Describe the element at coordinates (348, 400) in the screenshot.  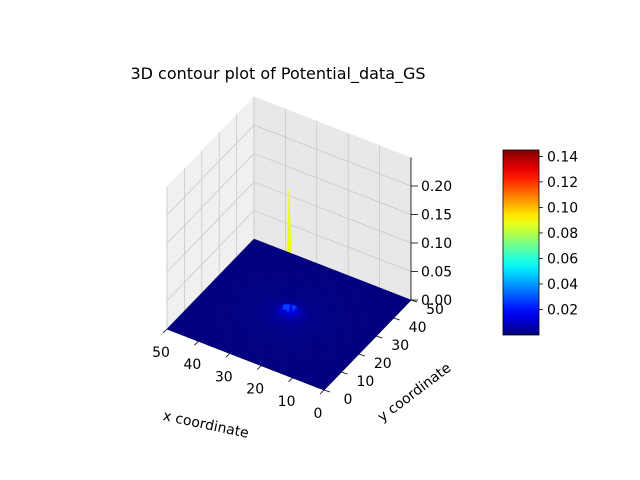
I see `y-tick-label: 0` at that location.